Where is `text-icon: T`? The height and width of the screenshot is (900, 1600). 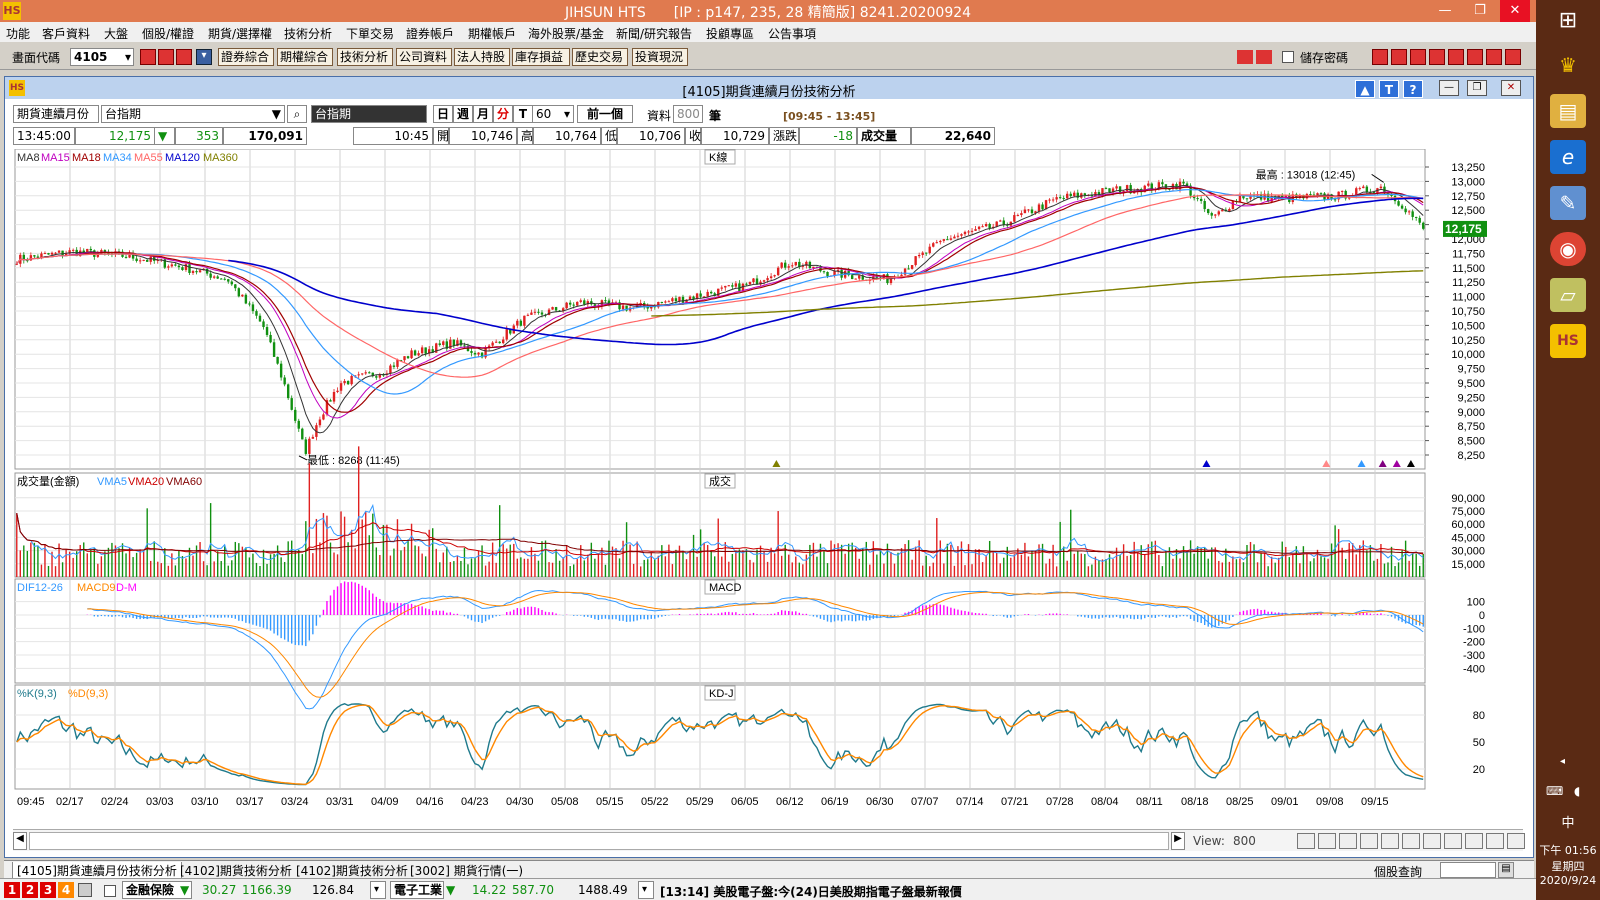 text-icon: T is located at coordinates (1389, 89).